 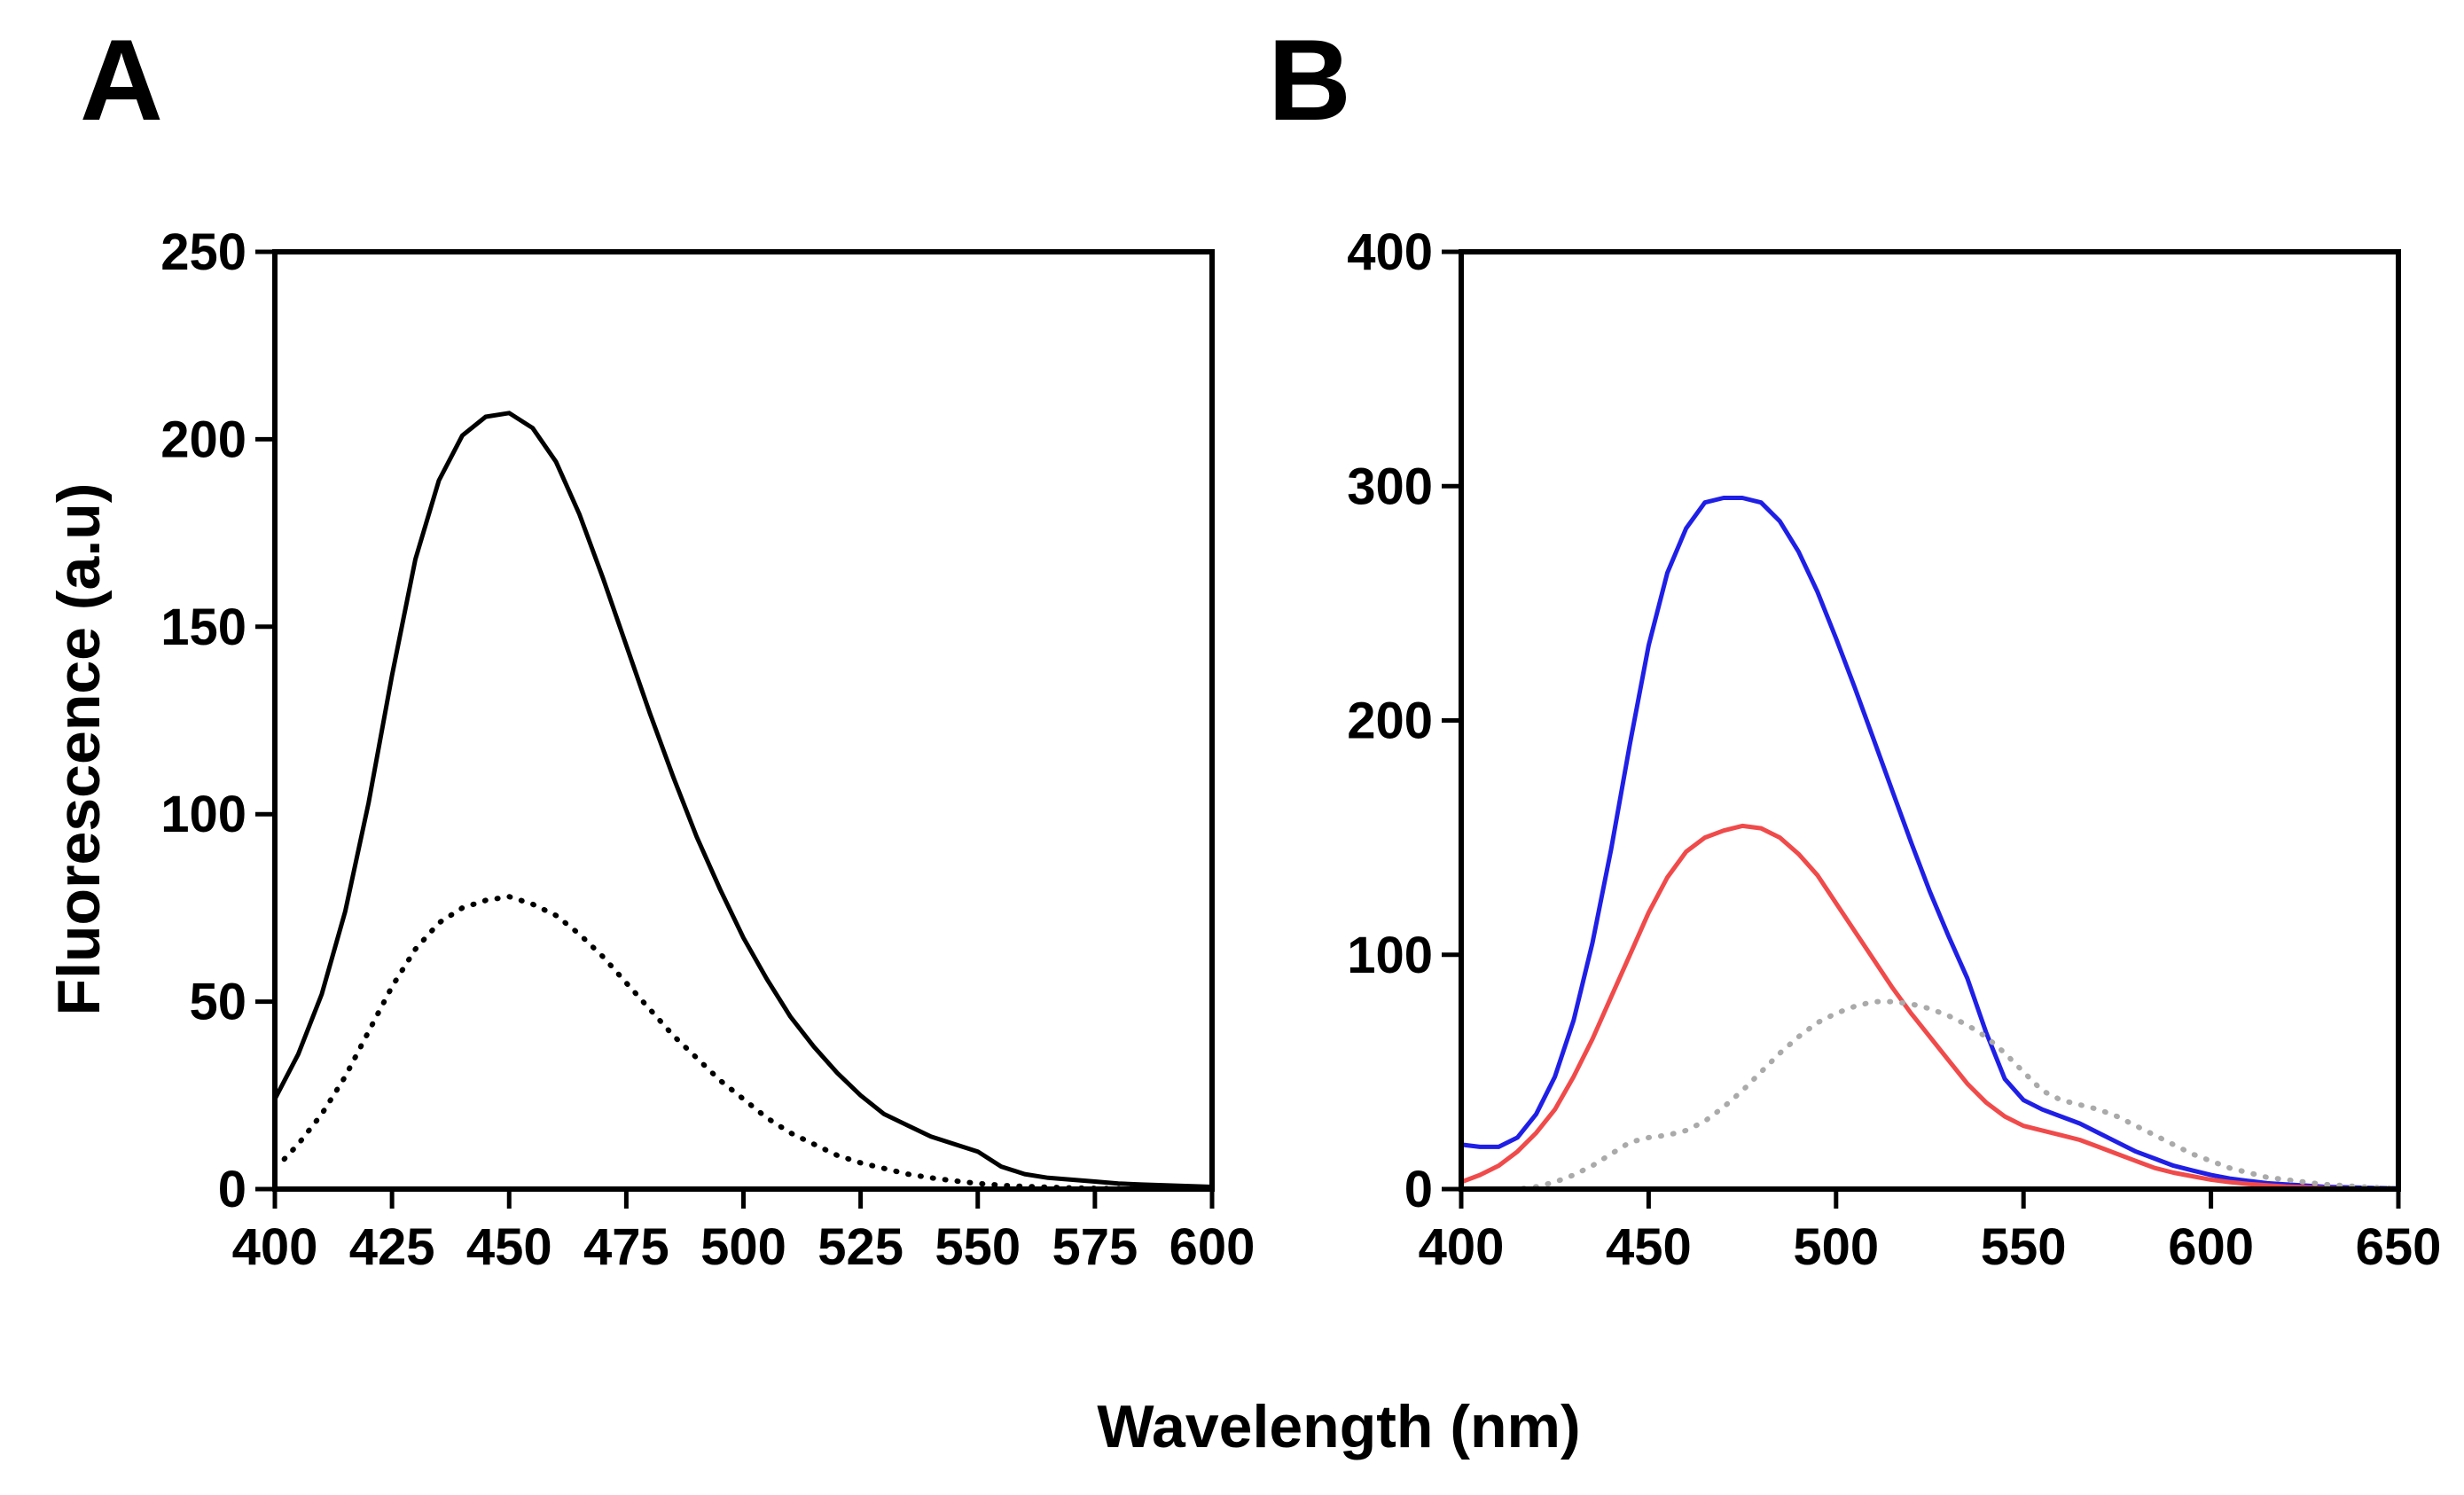 I want to click on y-axis-title: Fluorescence (a.u), so click(x=79, y=749).